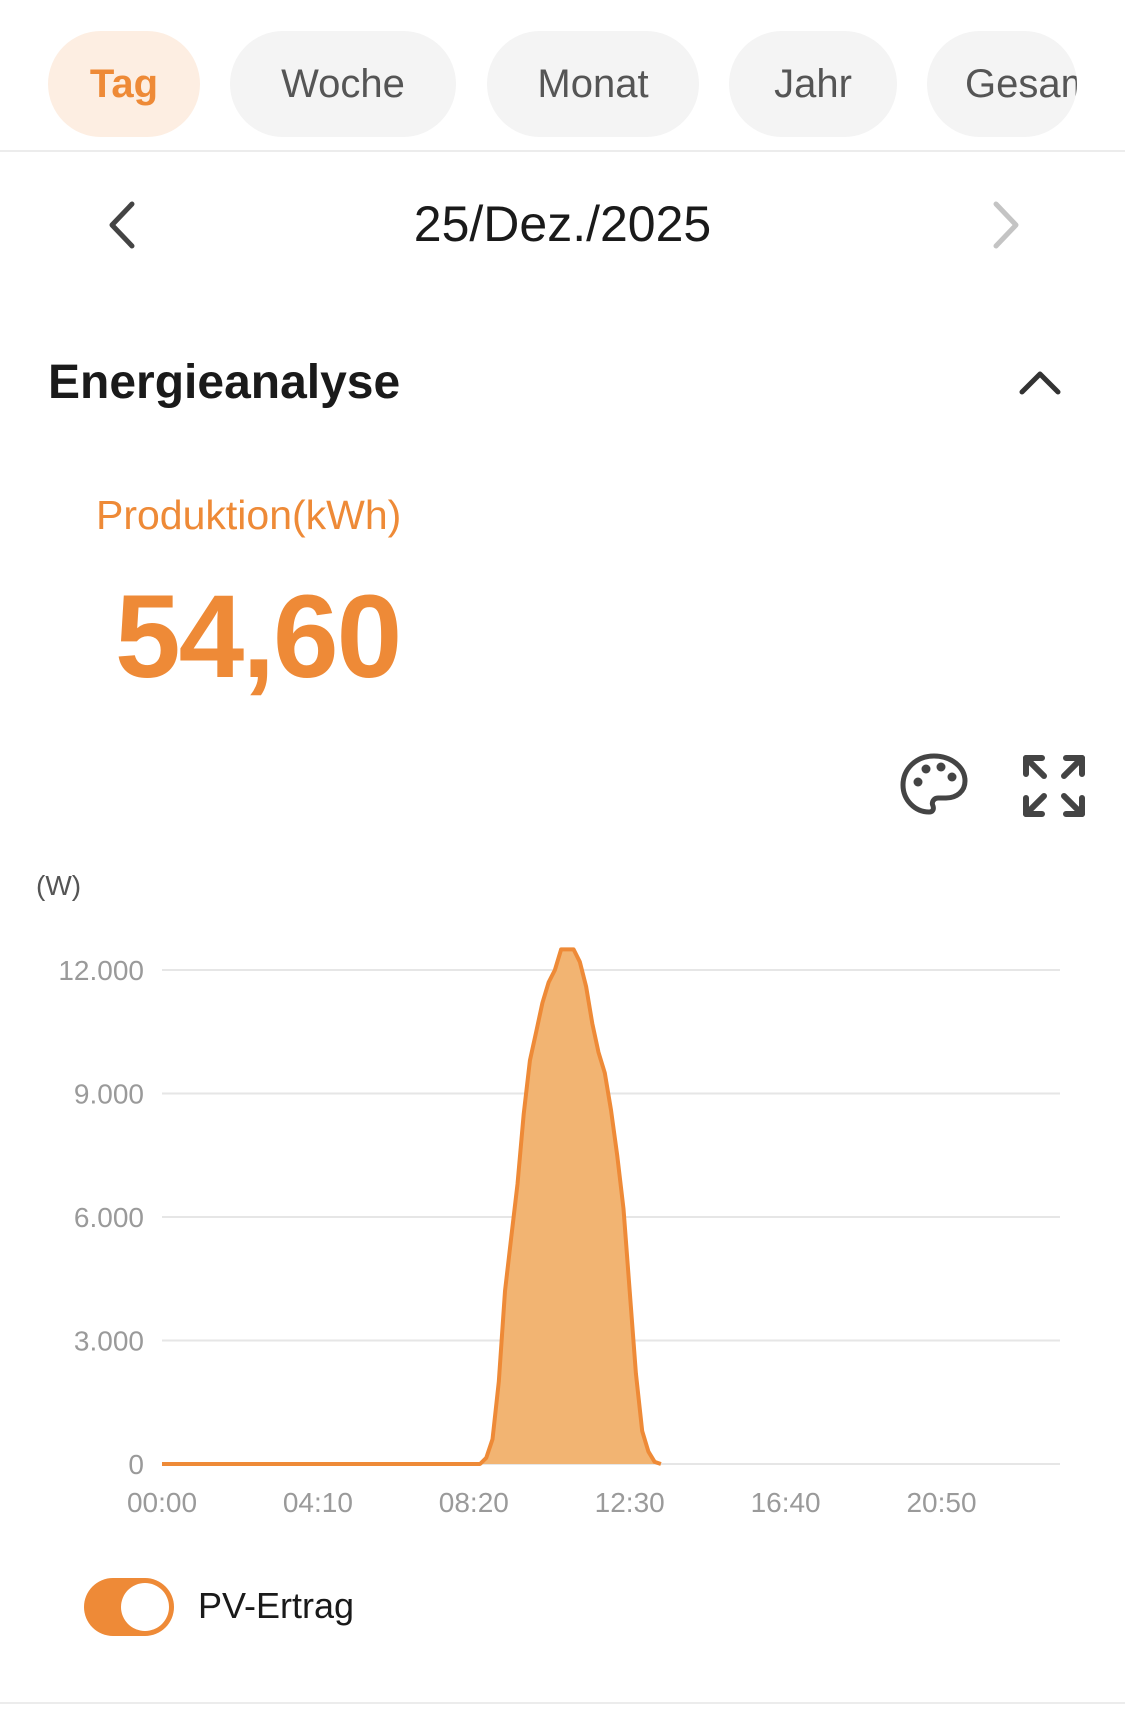 Image resolution: width=1125 pixels, height=1711 pixels. What do you see at coordinates (136, 1464) in the screenshot?
I see `y-tick-label: 0` at bounding box center [136, 1464].